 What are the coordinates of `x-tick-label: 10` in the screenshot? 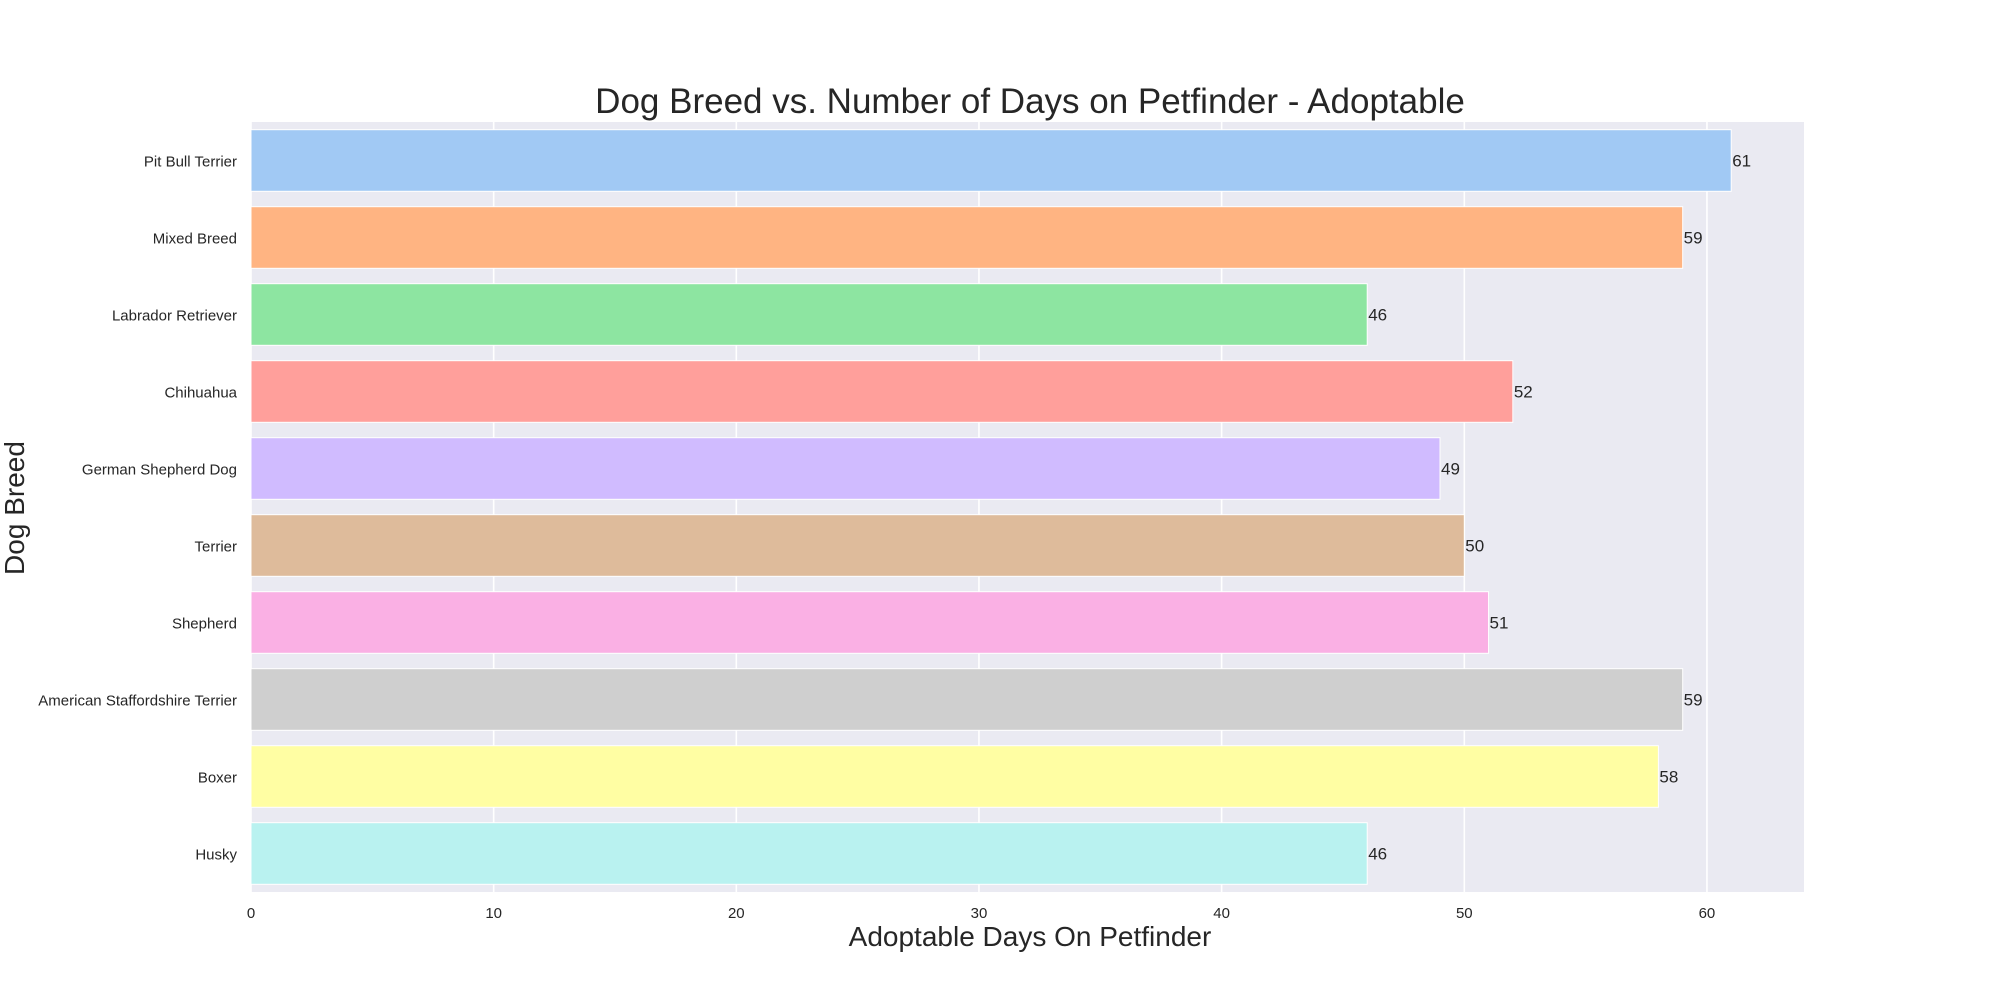 It's located at (493, 913).